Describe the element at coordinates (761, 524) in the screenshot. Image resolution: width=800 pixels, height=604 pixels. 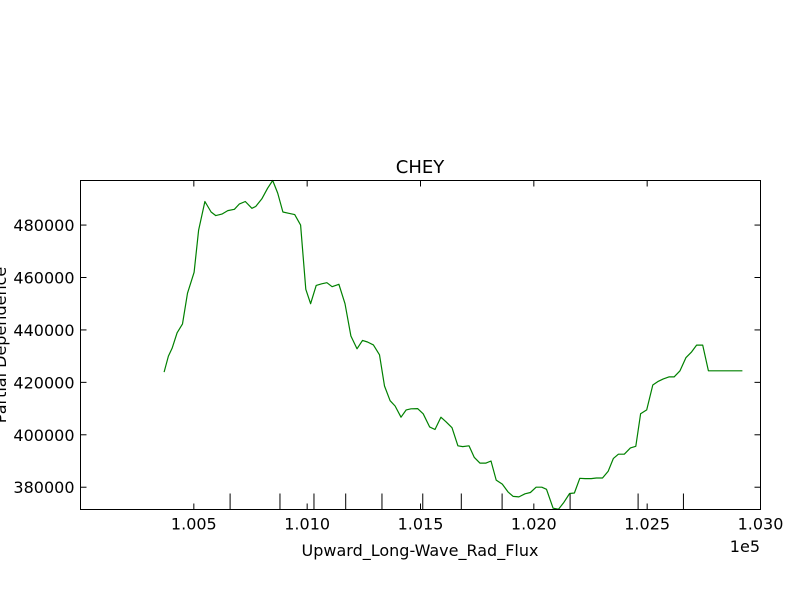
I see `x-tick-label: 1.030` at that location.